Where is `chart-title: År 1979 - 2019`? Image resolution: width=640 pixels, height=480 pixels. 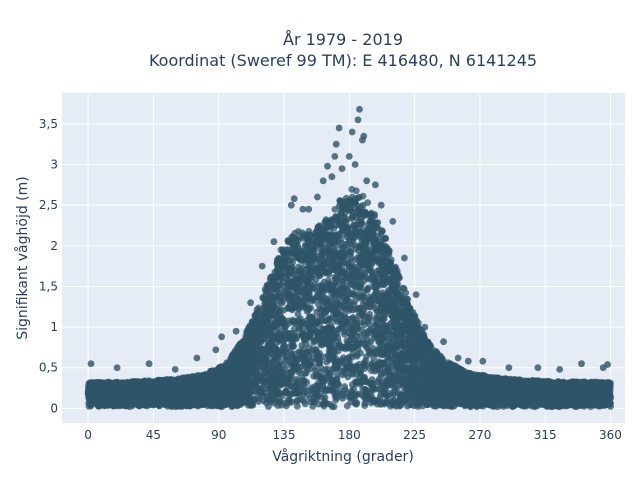 chart-title: År 1979 - 2019 is located at coordinates (343, 39).